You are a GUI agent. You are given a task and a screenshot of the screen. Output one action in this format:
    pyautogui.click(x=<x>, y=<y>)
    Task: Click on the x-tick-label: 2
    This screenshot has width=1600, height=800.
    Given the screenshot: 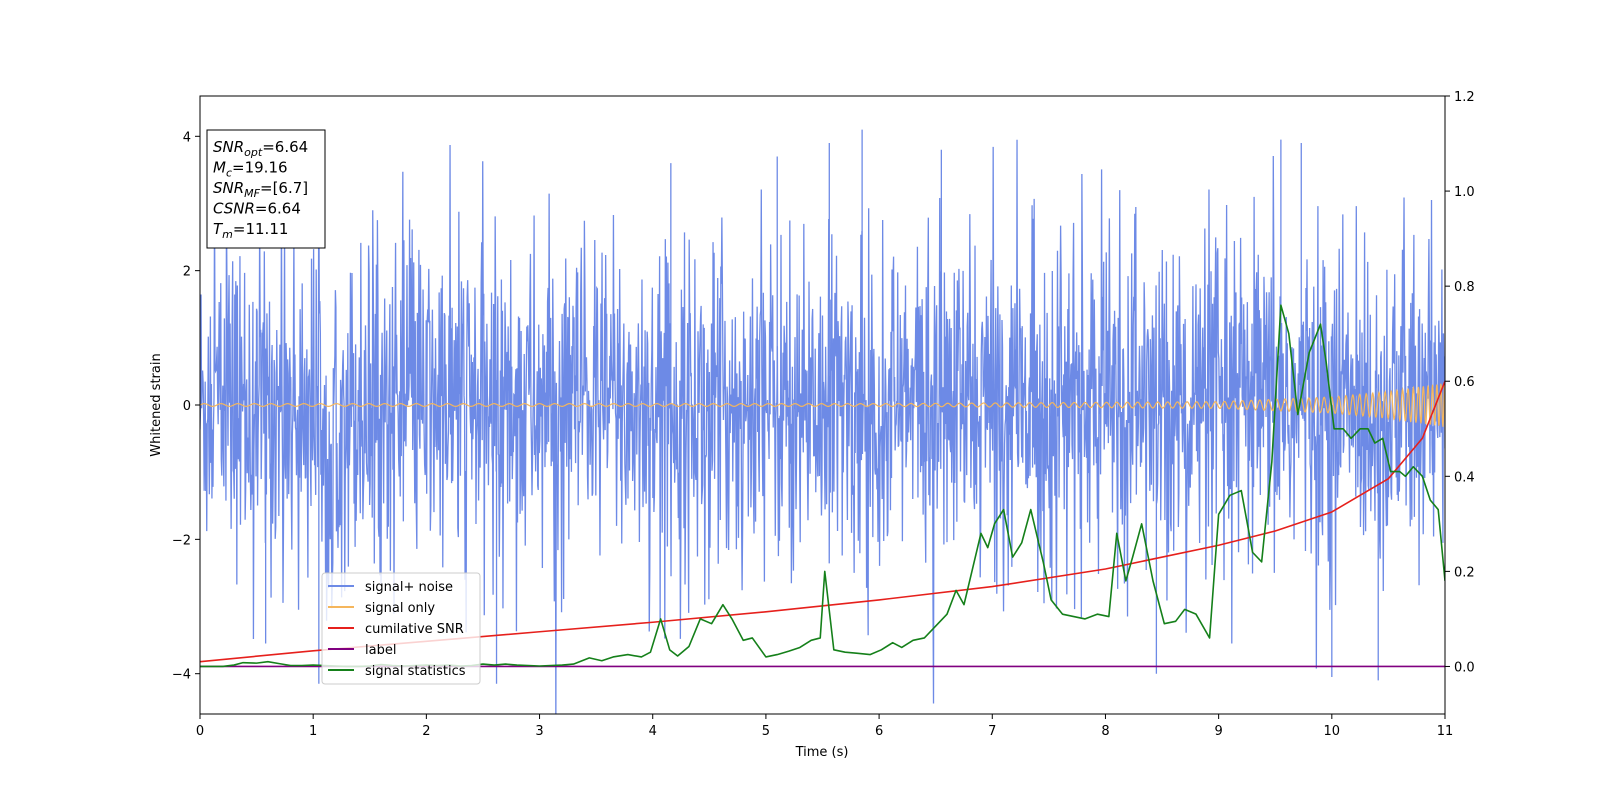 What is the action you would take?
    pyautogui.click(x=426, y=731)
    